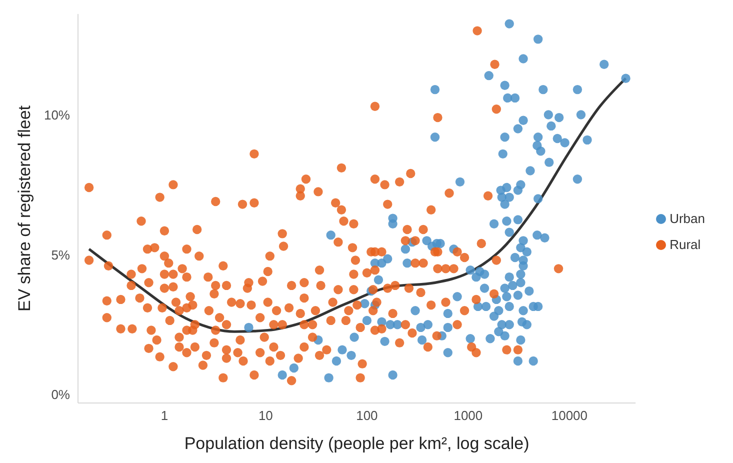  I want to click on x-tick-label: 1, so click(164, 416).